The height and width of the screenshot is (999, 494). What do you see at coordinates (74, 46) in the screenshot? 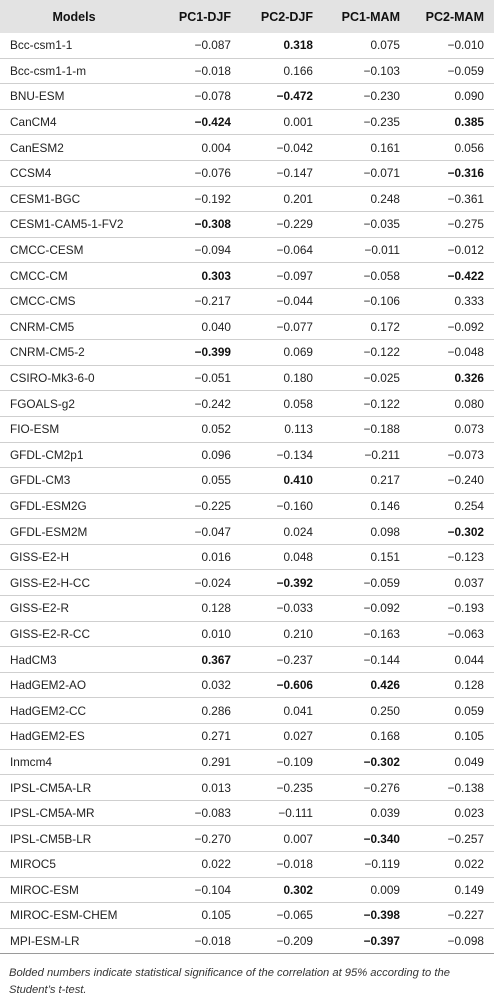
I see `model-name-cell: Bcc-csm1-1` at bounding box center [74, 46].